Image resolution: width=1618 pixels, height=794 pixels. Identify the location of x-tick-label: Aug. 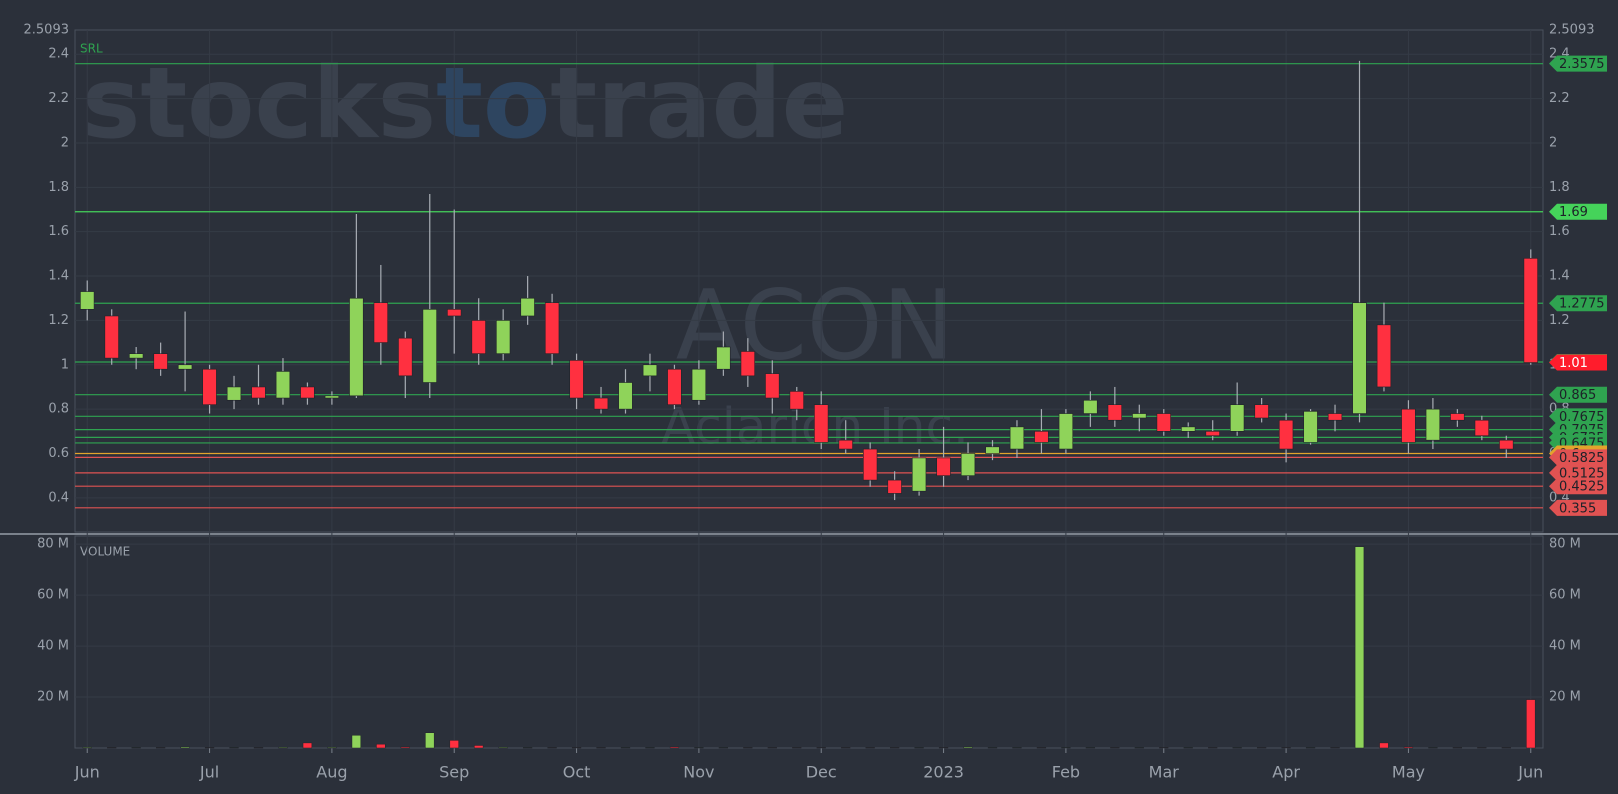
(331, 772).